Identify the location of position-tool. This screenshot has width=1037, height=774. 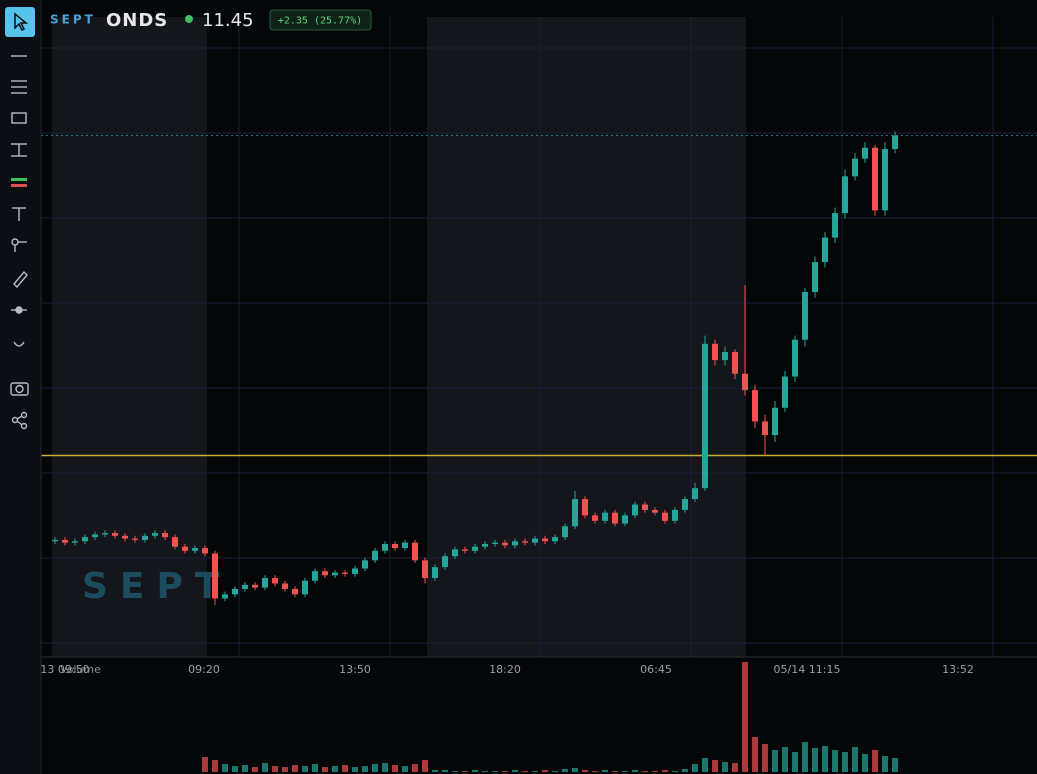
(19, 182).